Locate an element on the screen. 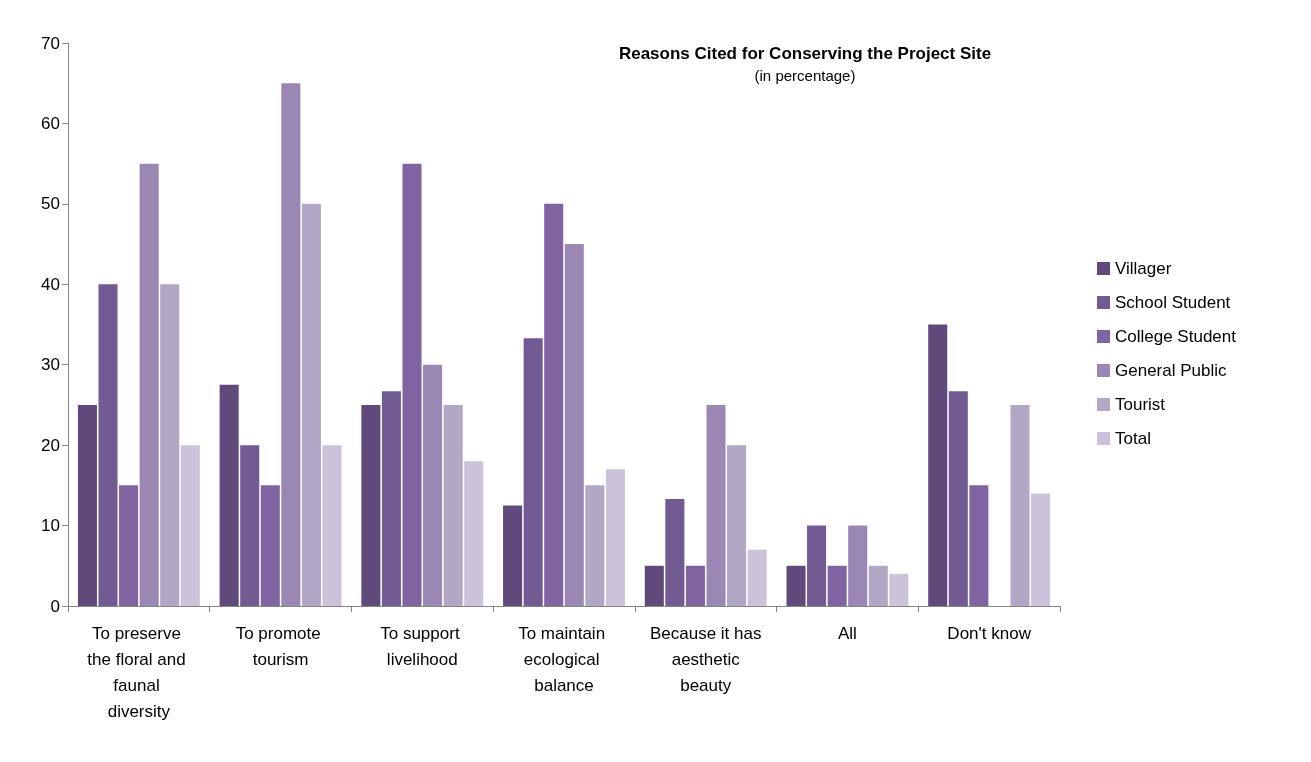 The width and height of the screenshot is (1311, 762). x-tick-label: To preserve the floral and faunal diversity is located at coordinates (139, 672).